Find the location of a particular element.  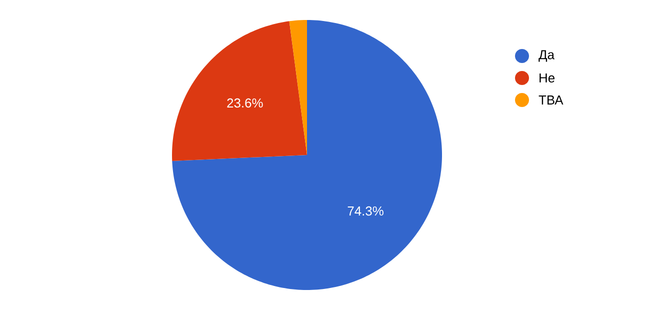

legend-label: Да is located at coordinates (546, 56).